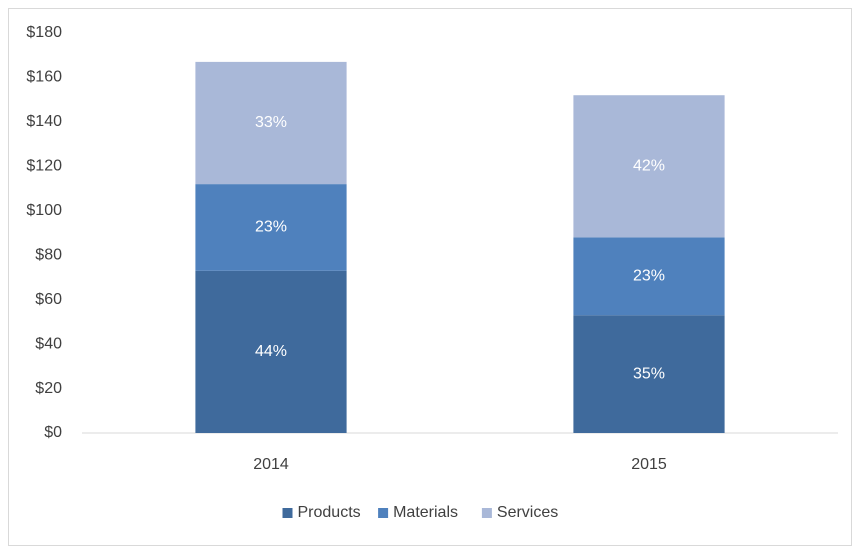 The height and width of the screenshot is (546, 861). I want to click on legend-label: Products, so click(329, 512).